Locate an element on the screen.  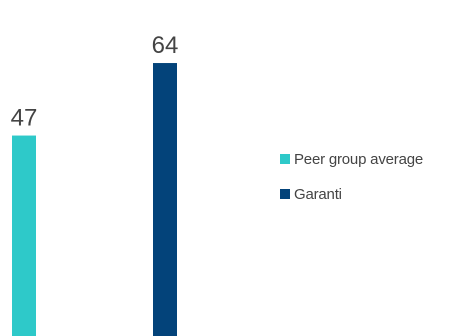
legend: Peer group average Garanti is located at coordinates (368, 183).